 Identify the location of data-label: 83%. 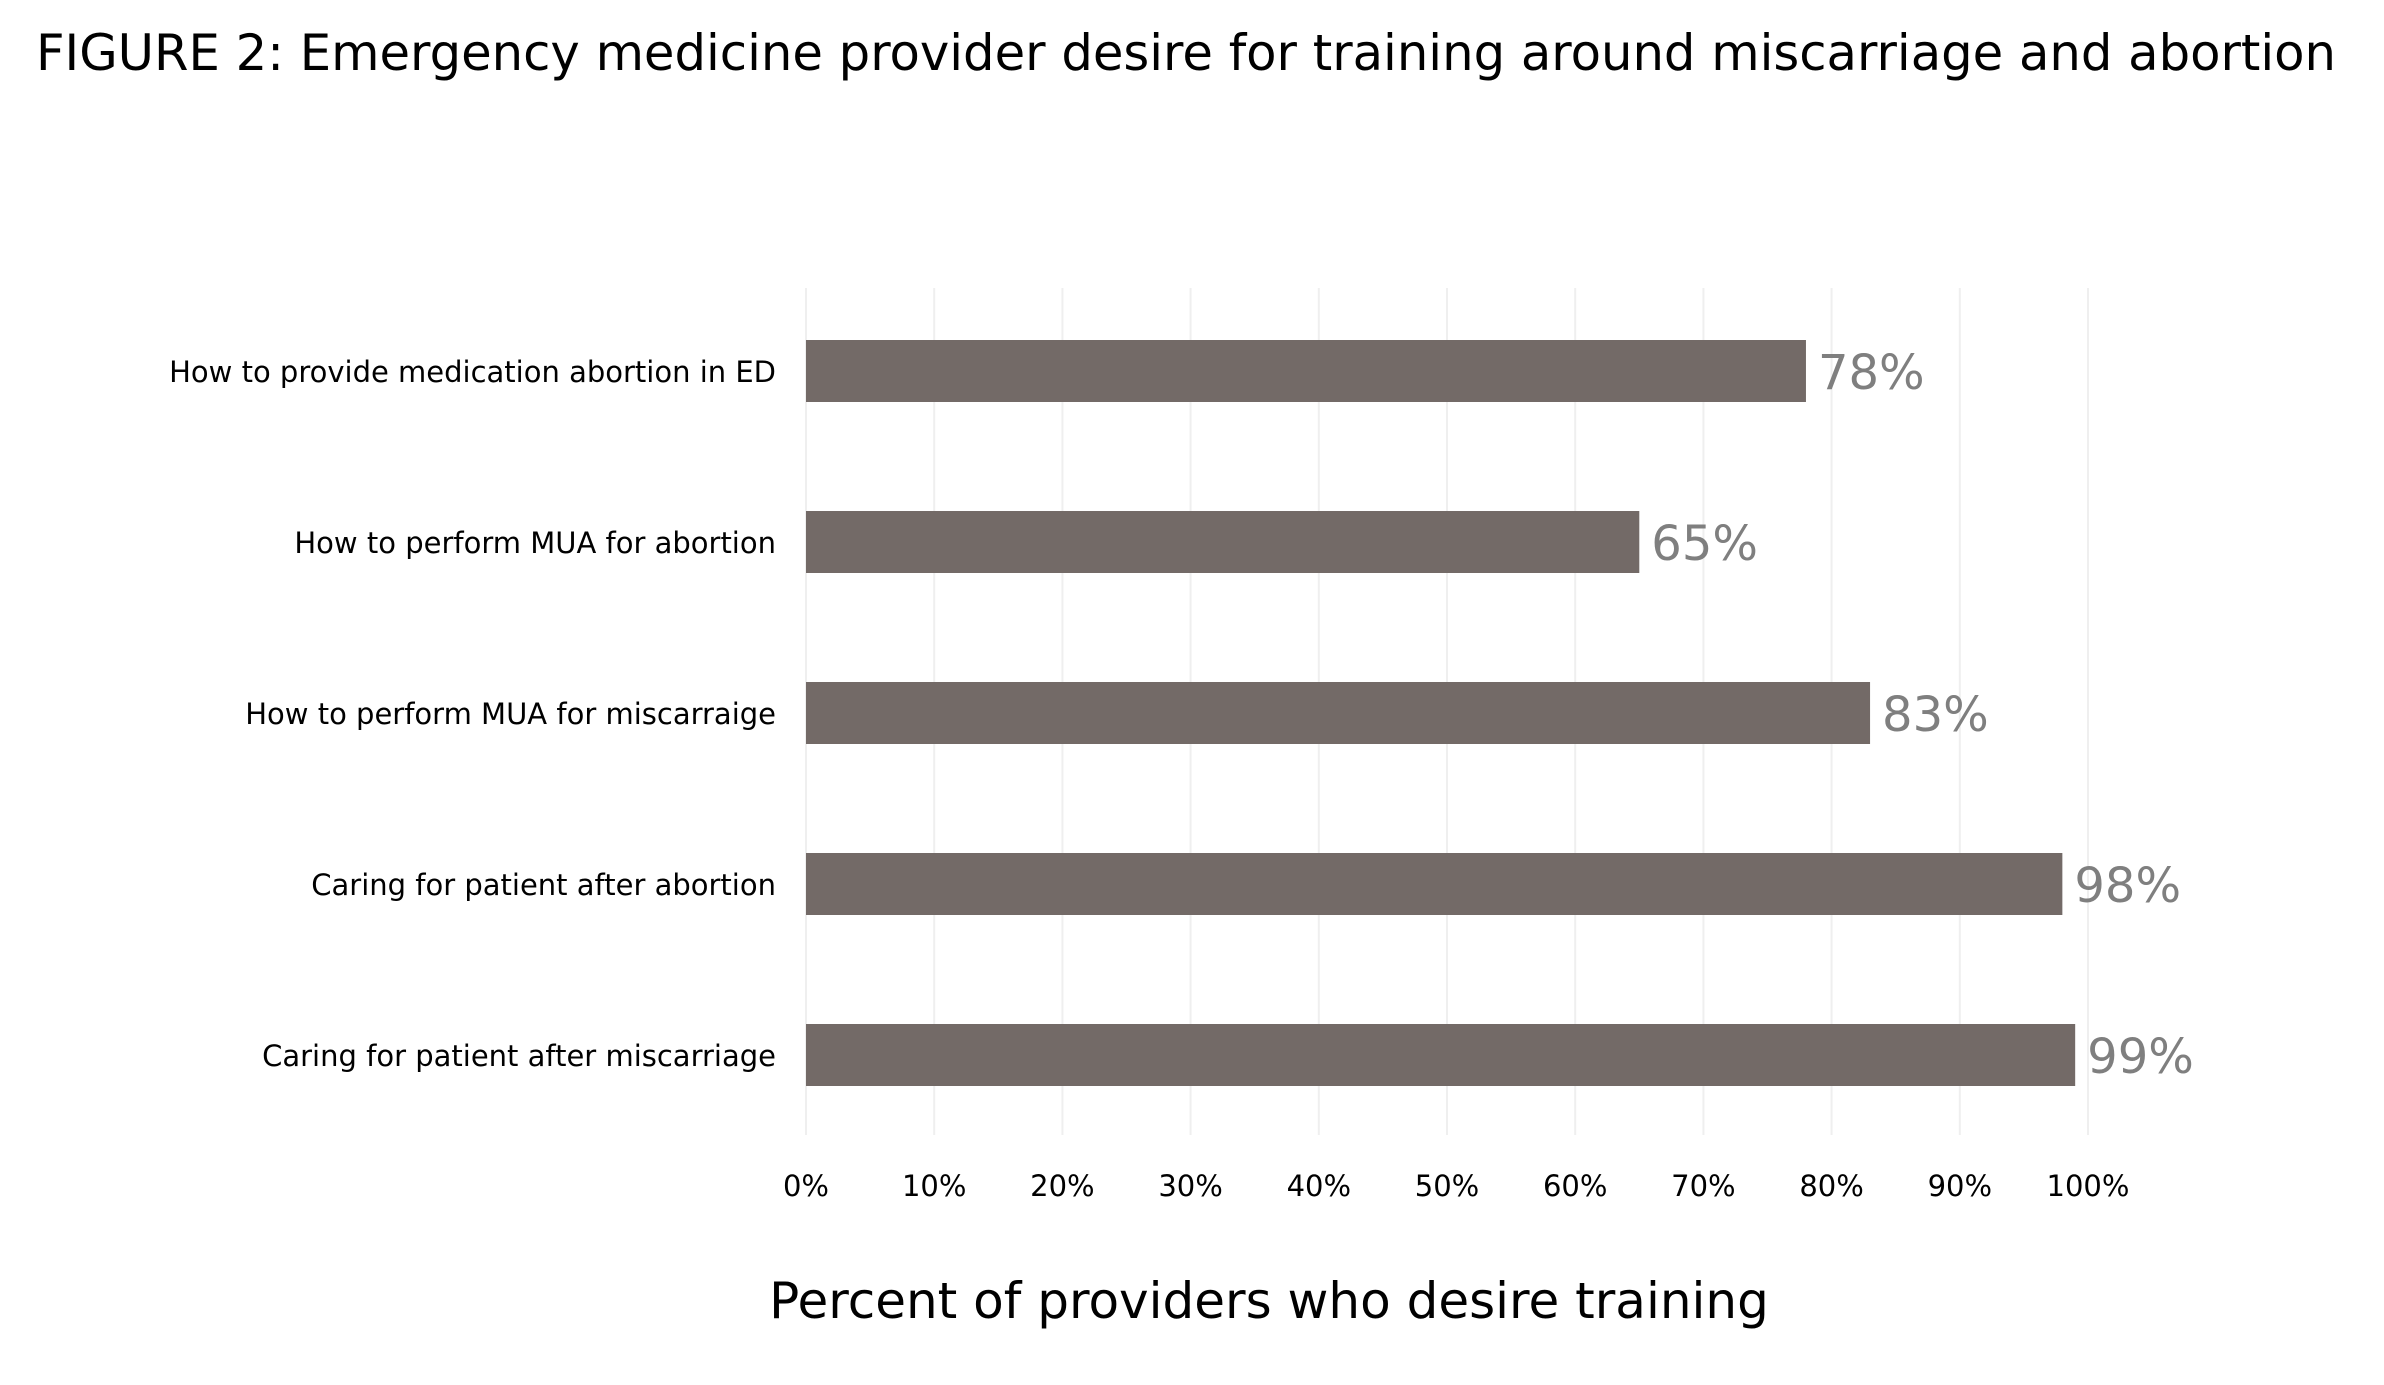
(1935, 715).